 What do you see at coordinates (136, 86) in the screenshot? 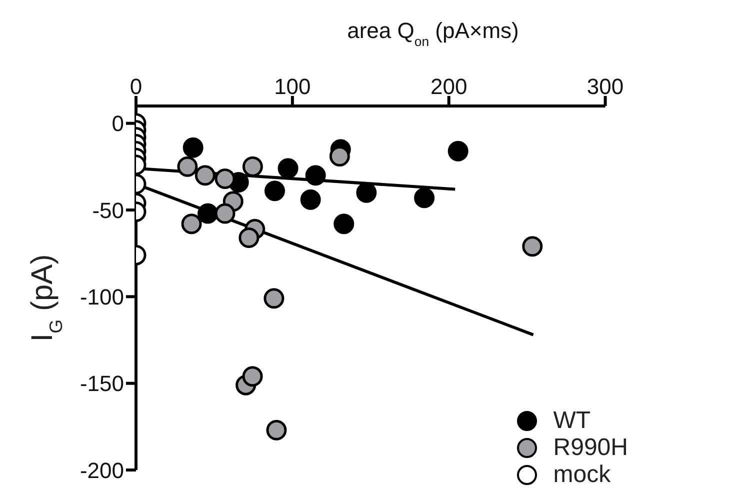
I see `x-tick-label: 0` at bounding box center [136, 86].